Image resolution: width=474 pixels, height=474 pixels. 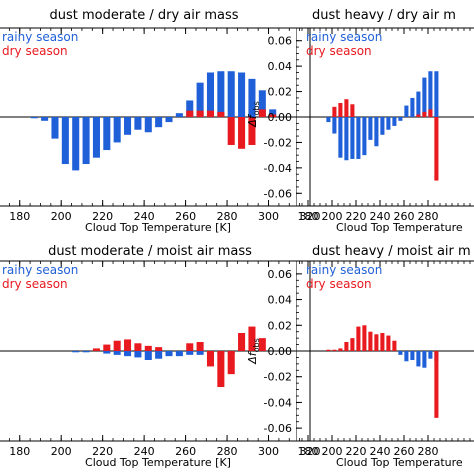 I want to click on panel-title: dust heavy / dry air m, so click(x=384, y=15).